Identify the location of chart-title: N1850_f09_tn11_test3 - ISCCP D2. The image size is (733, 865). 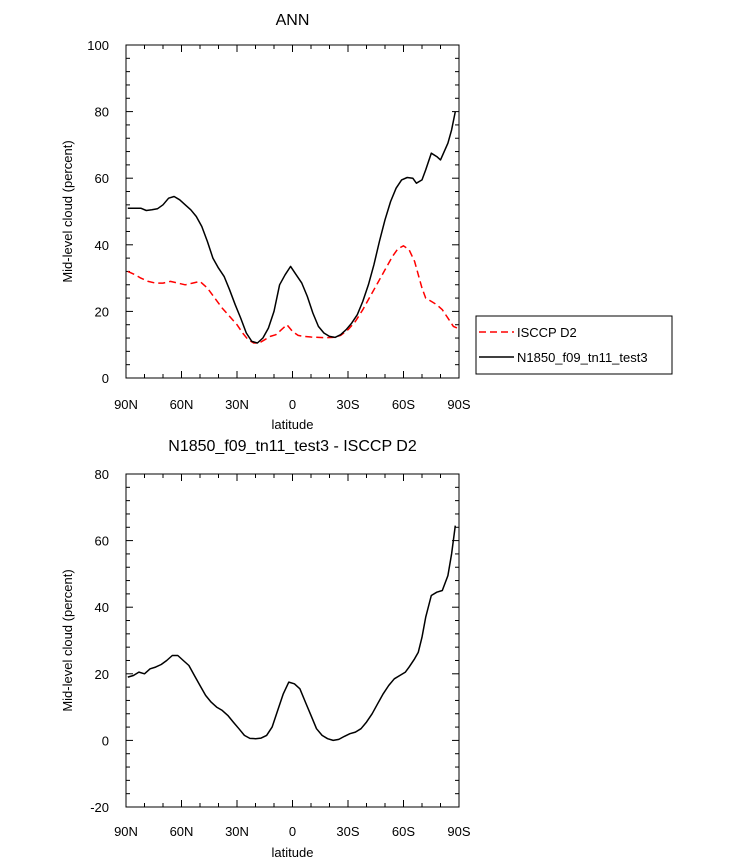
(292, 446).